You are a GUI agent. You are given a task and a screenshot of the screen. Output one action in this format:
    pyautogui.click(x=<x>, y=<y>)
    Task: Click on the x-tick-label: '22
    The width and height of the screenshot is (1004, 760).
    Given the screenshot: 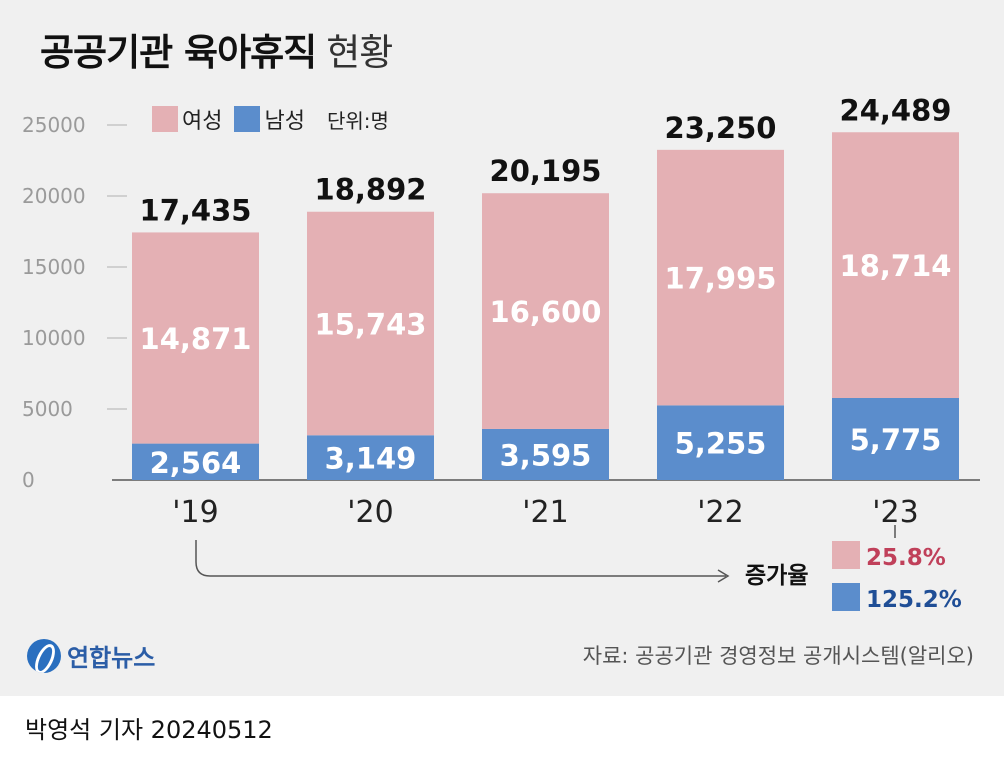 What is the action you would take?
    pyautogui.click(x=720, y=512)
    